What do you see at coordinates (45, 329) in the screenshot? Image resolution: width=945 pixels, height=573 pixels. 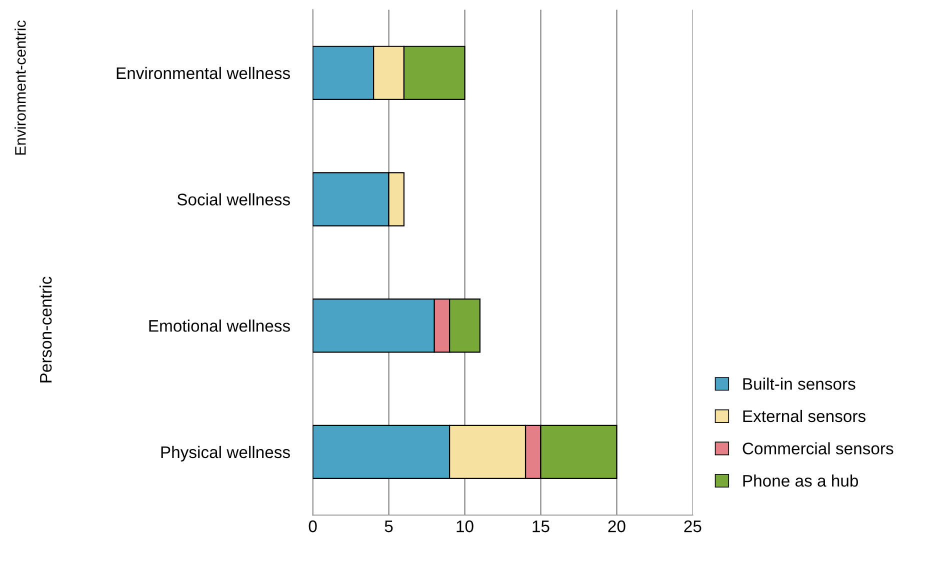 I see `text: Person-centric` at bounding box center [45, 329].